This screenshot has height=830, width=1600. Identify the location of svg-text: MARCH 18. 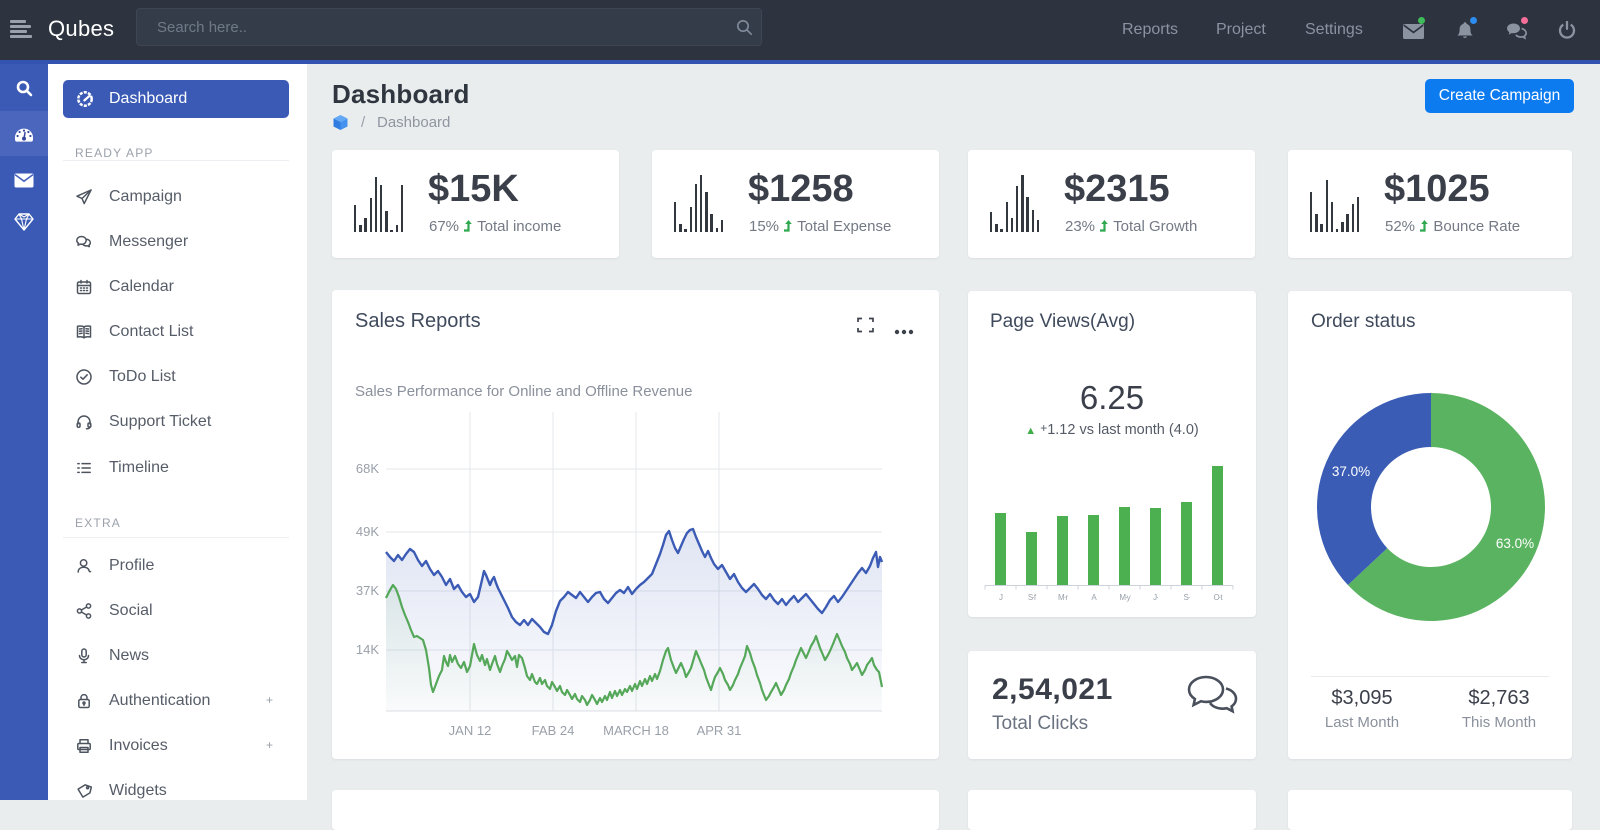
(636, 730).